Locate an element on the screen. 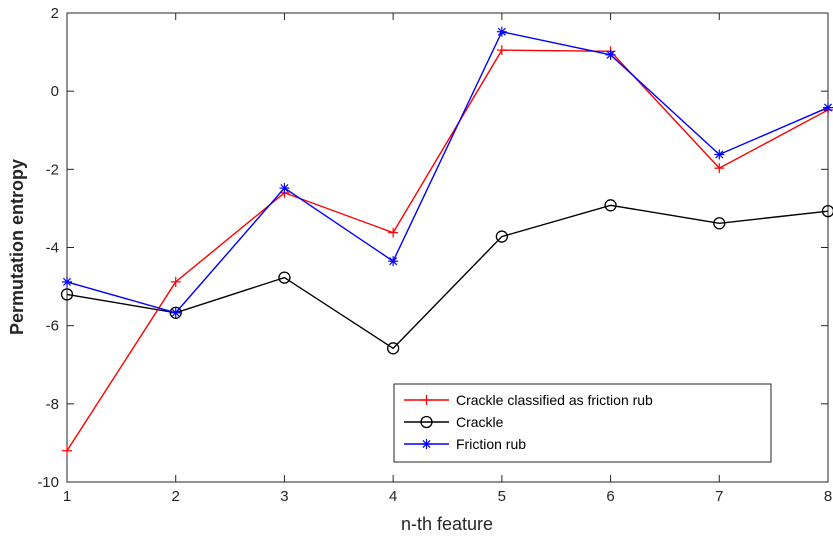  y-axis-title: Permutation entropy is located at coordinates (17, 247).